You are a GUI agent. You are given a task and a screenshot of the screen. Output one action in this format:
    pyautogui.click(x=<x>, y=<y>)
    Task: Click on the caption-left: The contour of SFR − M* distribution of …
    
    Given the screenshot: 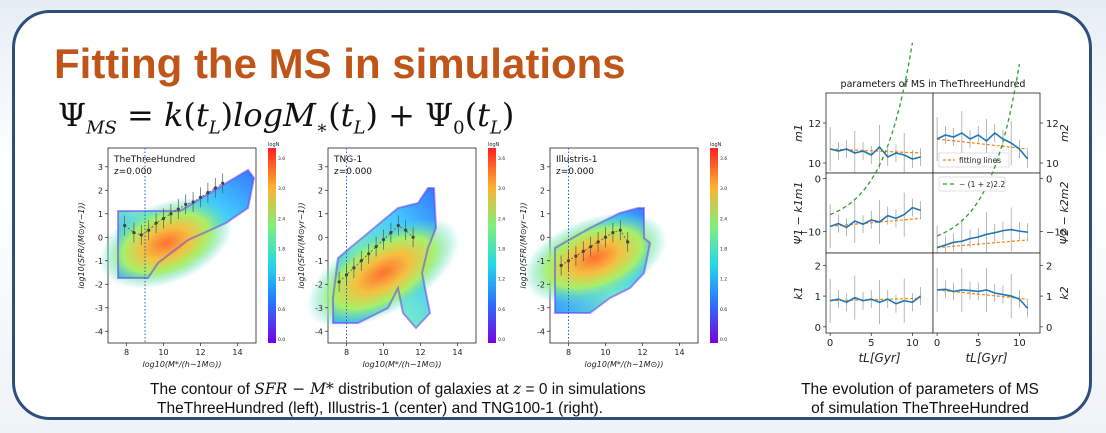 What is the action you would take?
    pyautogui.click(x=398, y=398)
    